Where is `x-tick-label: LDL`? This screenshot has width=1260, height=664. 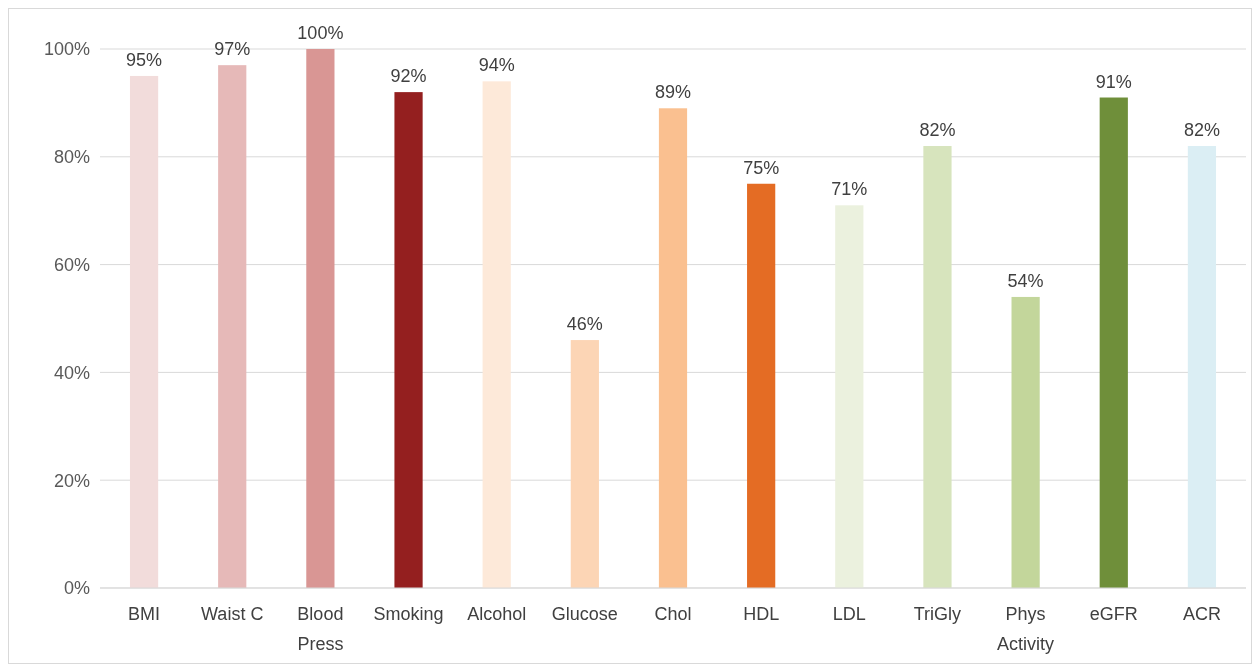 x-tick-label: LDL is located at coordinates (849, 614).